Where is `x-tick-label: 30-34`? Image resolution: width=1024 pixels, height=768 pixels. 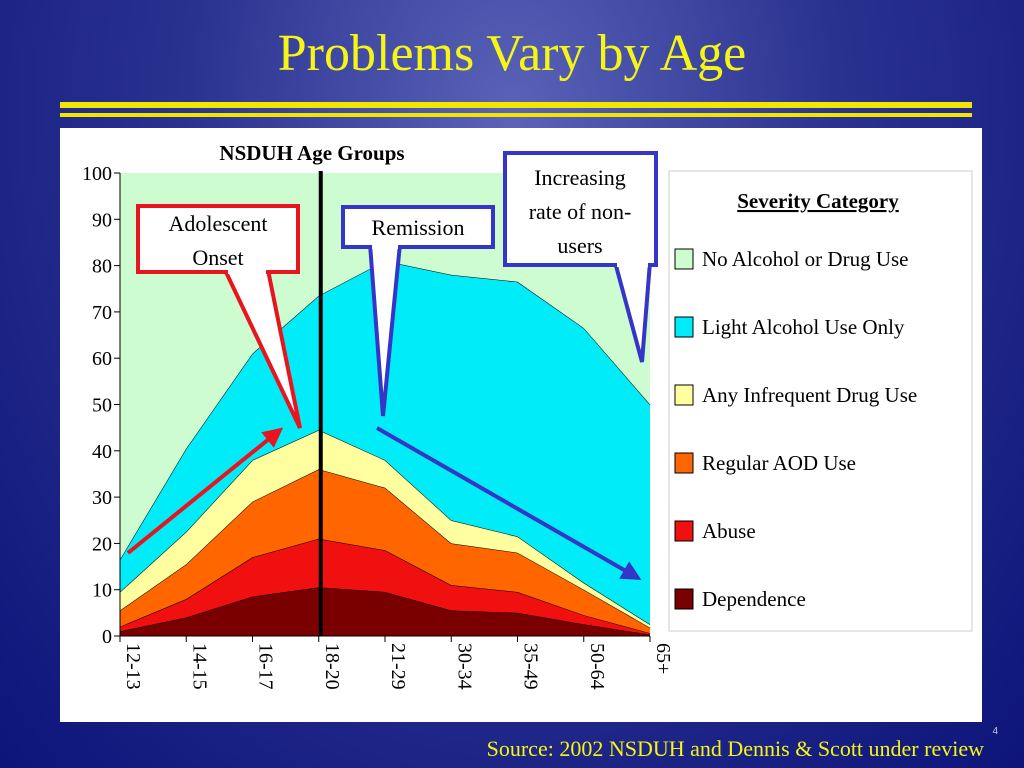
x-tick-label: 30-34 is located at coordinates (464, 666).